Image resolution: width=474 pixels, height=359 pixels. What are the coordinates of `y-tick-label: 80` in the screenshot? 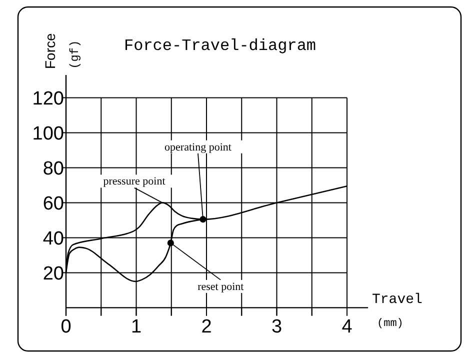 It's located at (53, 169).